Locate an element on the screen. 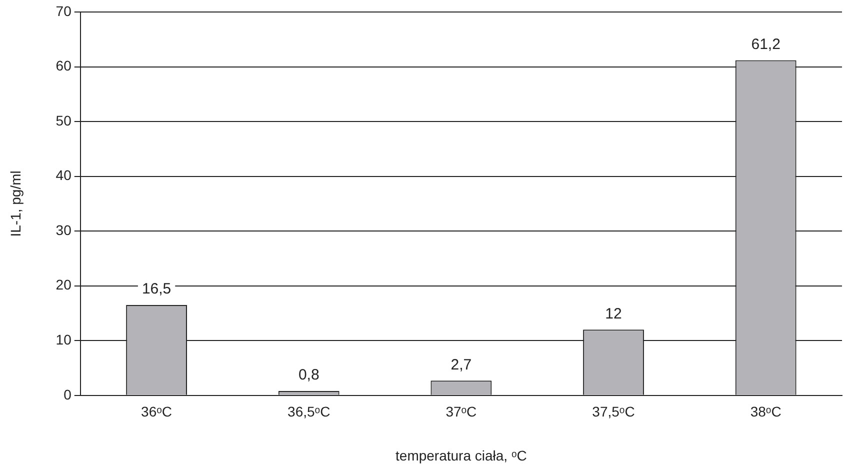 This screenshot has width=850, height=473. y-tick-label: 0 is located at coordinates (68, 394).